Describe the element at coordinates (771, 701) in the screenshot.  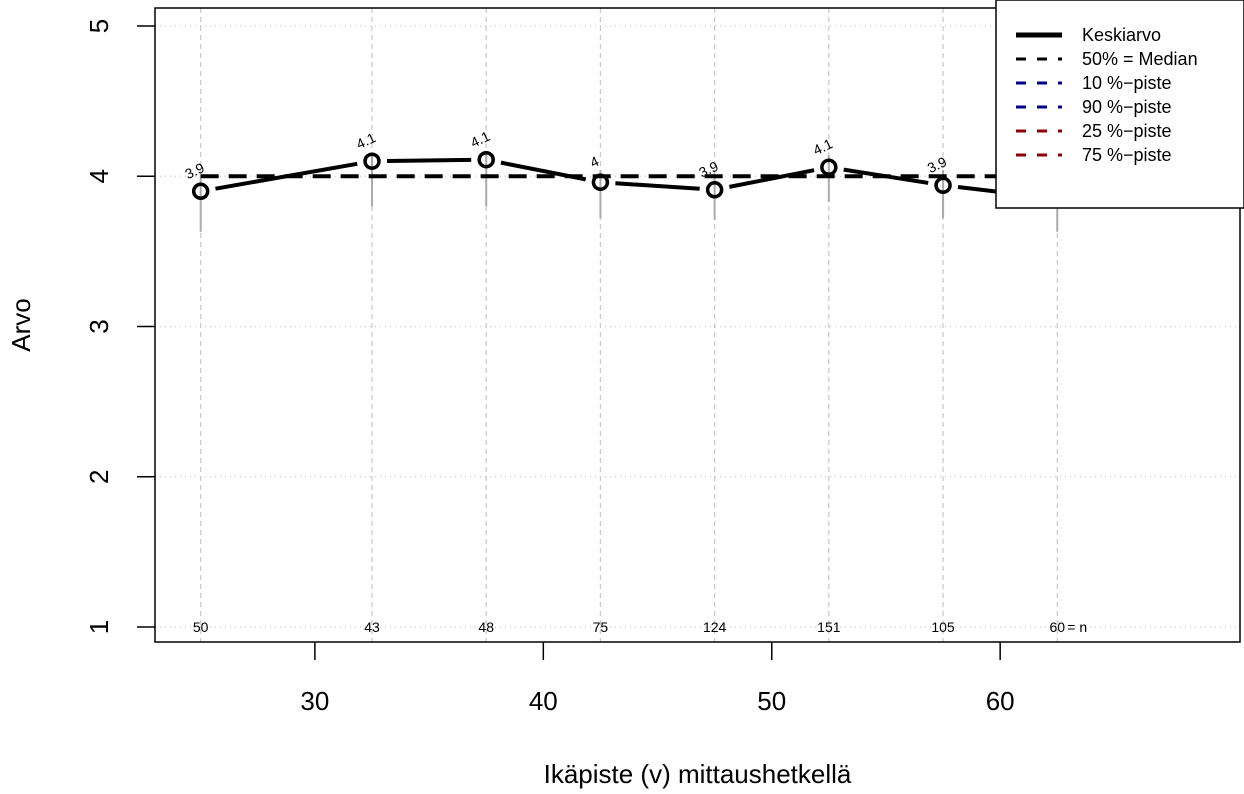
I see `x-tick-label: 50` at that location.